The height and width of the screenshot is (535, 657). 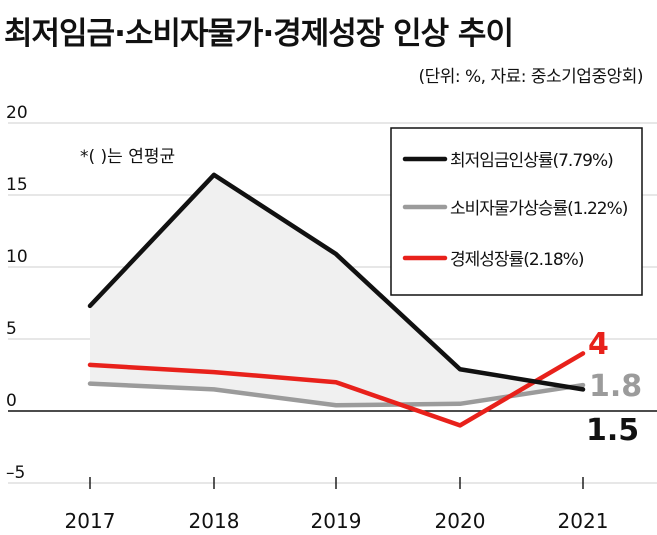 I want to click on x-tick-label: 2018, so click(x=214, y=521).